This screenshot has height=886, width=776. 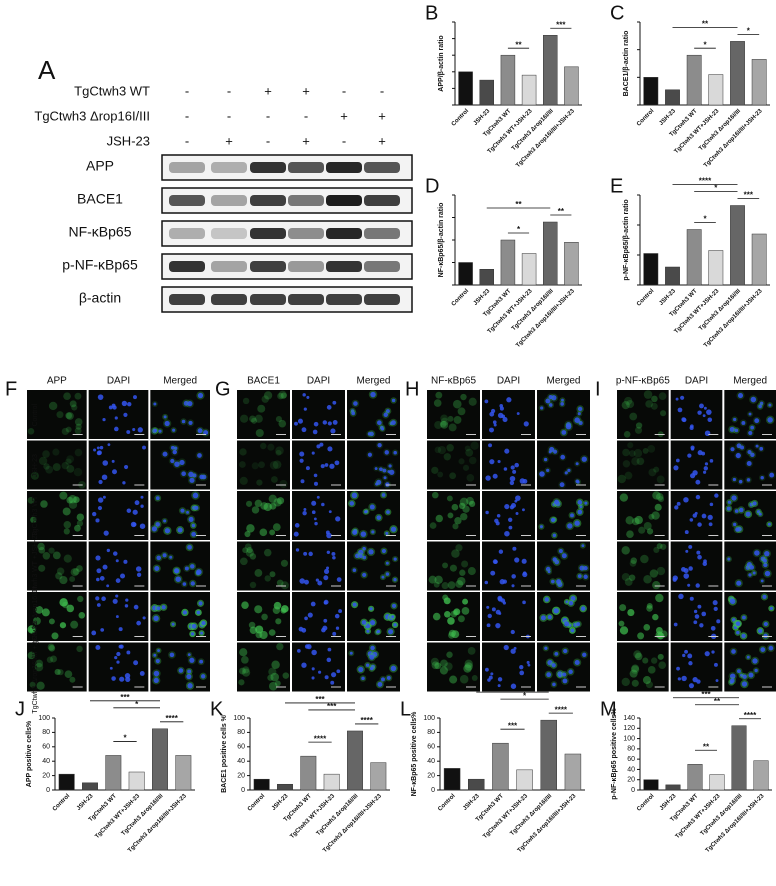 I want to click on significance-label: ****, so click(x=705, y=181).